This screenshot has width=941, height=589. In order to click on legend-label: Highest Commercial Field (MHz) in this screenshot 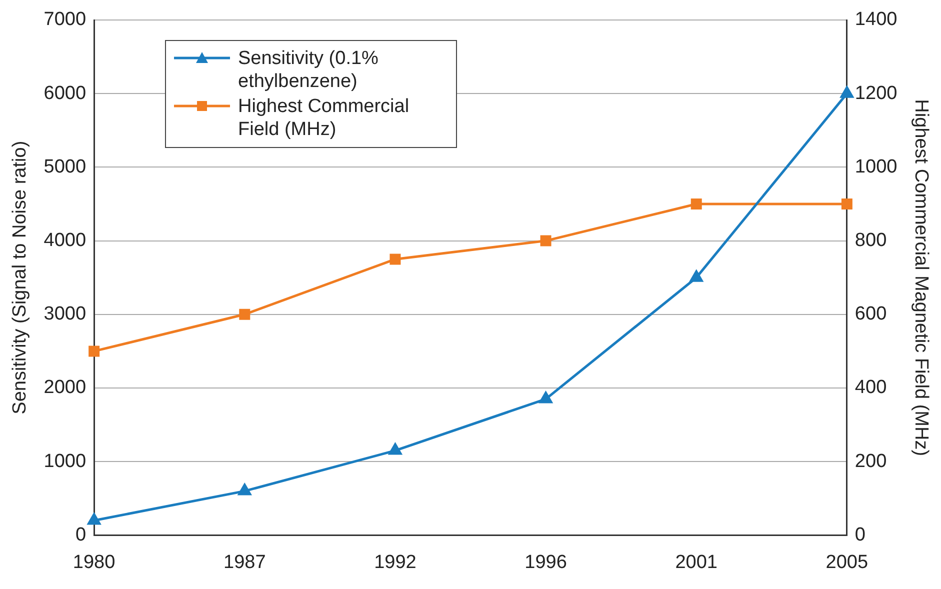, I will do `click(324, 118)`.